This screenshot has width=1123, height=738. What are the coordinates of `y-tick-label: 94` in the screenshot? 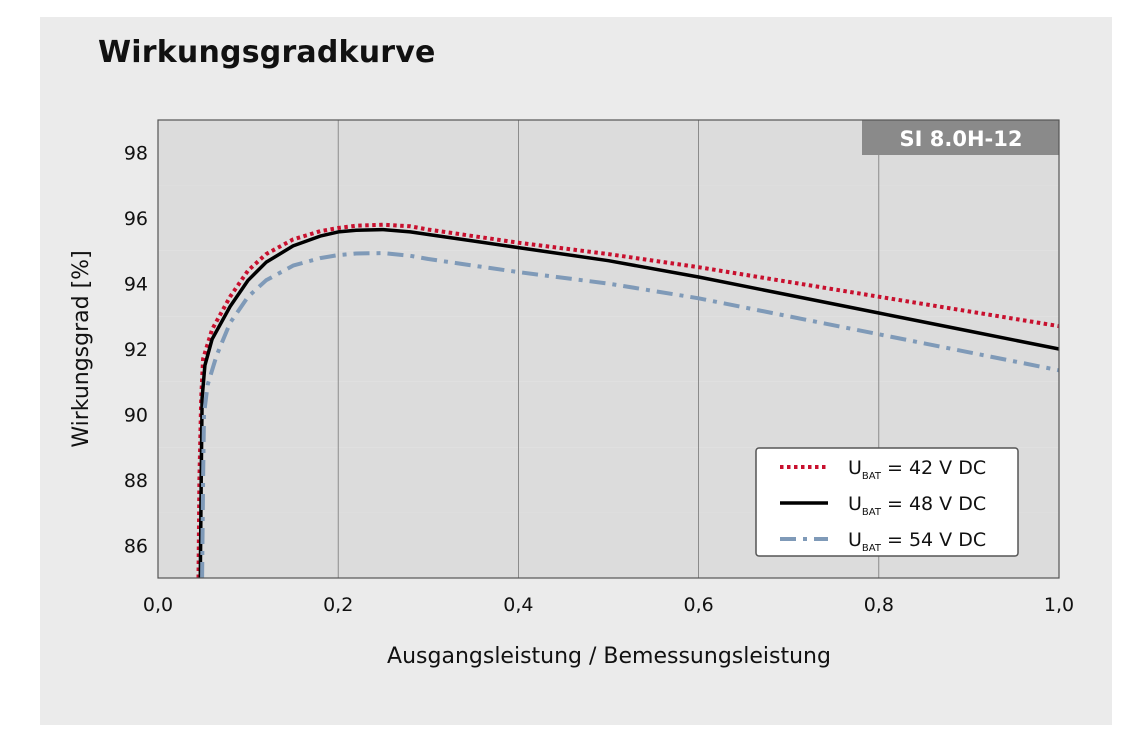 It's located at (136, 285).